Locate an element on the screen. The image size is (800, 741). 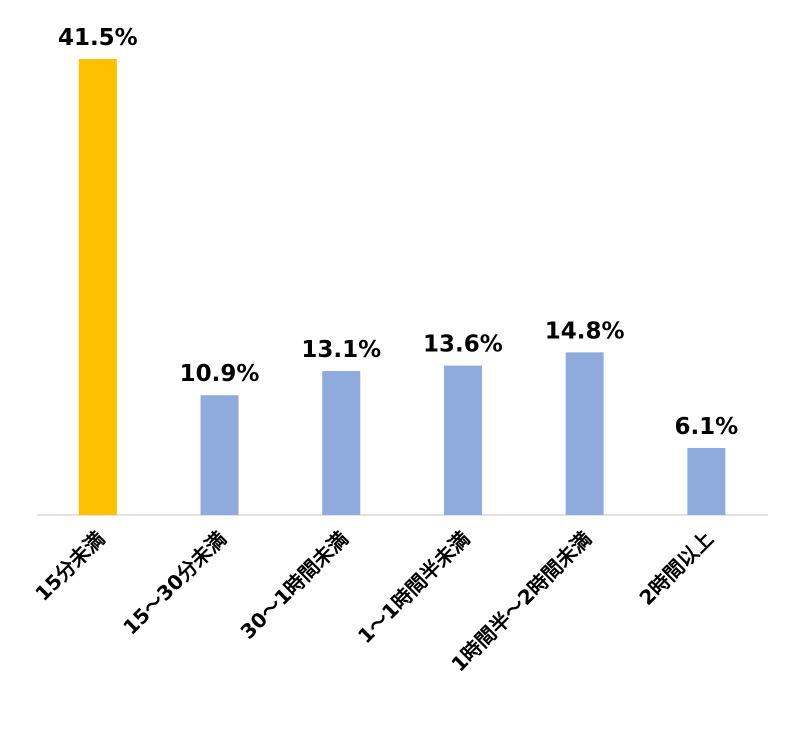
data-label: 6.1% is located at coordinates (706, 427).